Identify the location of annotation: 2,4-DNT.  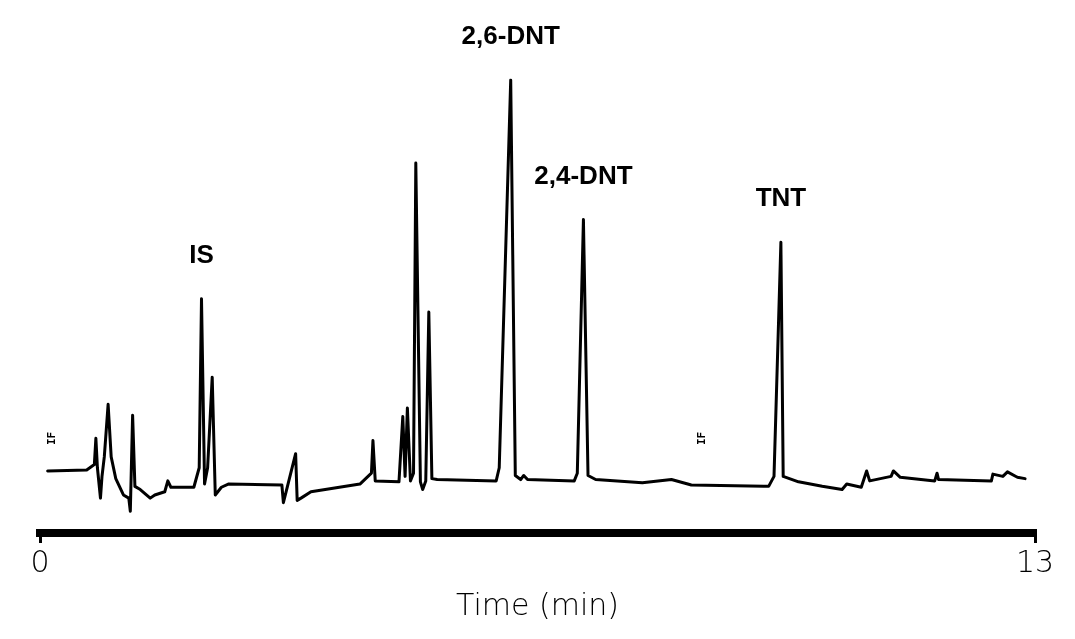
(583, 174).